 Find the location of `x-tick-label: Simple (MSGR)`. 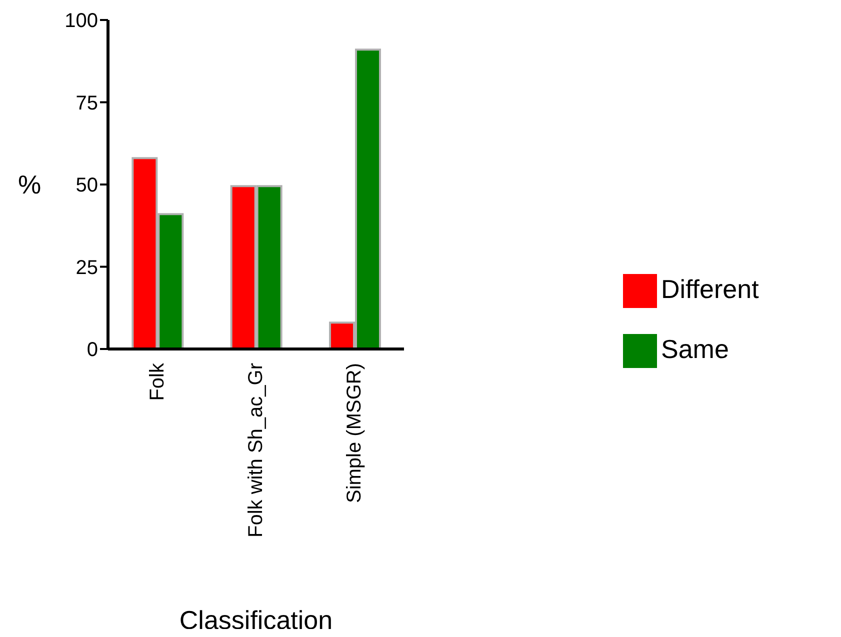

x-tick-label: Simple (MSGR) is located at coordinates (355, 433).